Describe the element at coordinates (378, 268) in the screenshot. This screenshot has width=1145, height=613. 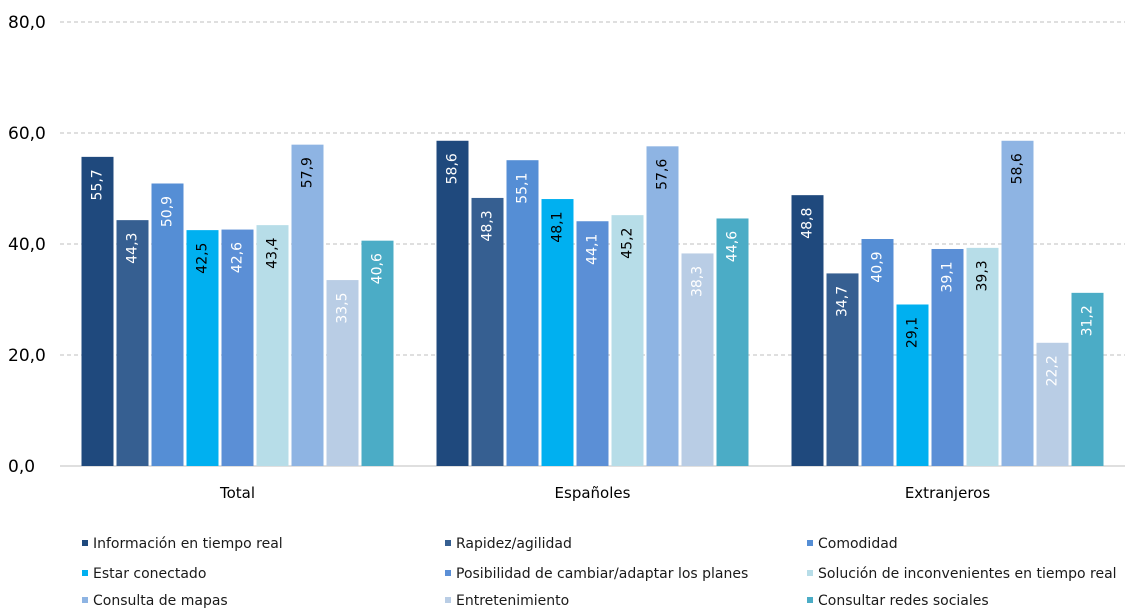
I see `data-label: 40,6` at that location.